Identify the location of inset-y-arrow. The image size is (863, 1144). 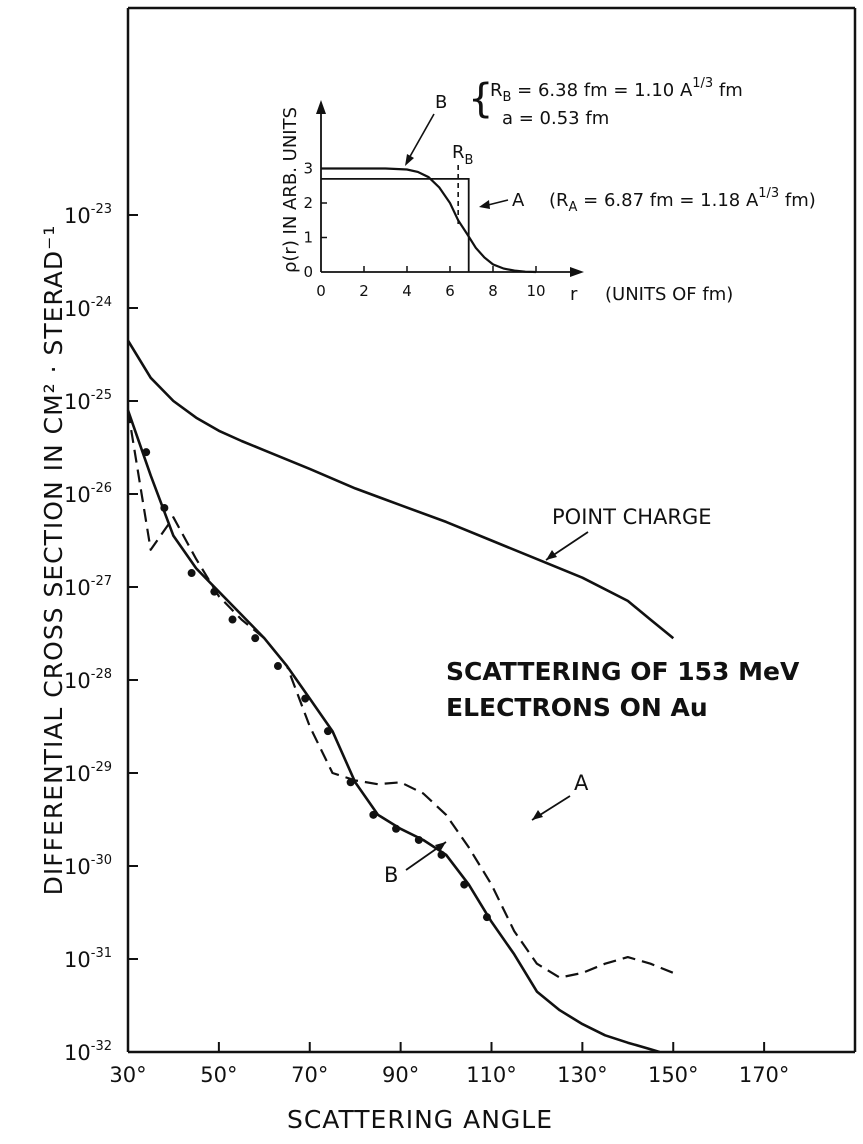
(321, 107).